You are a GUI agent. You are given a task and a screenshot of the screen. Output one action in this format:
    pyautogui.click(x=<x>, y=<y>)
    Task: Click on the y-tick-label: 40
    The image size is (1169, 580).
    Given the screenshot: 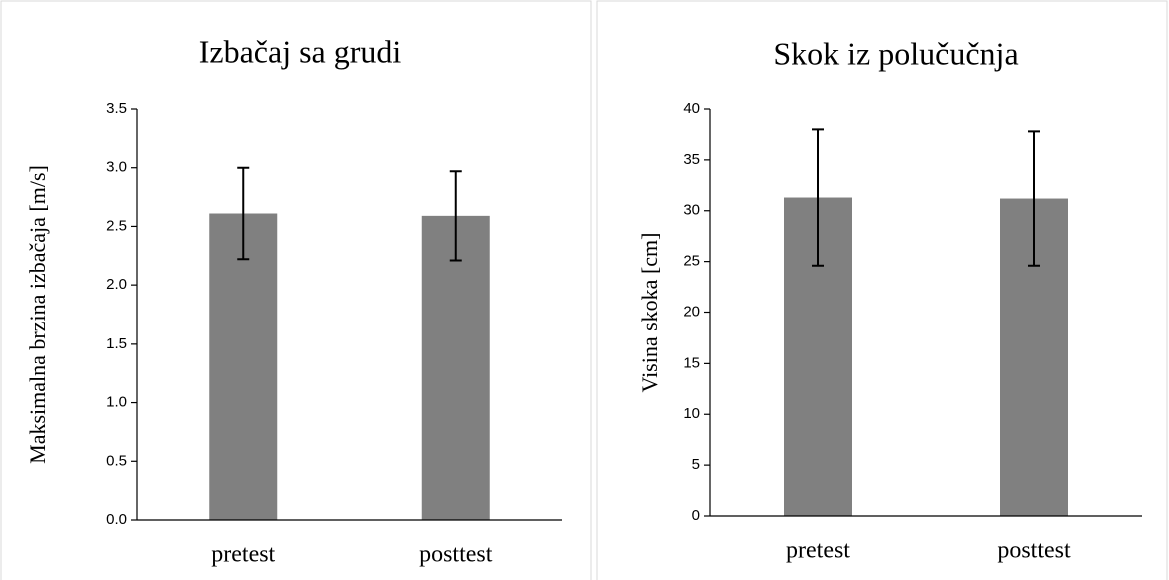 What is the action you would take?
    pyautogui.click(x=691, y=108)
    